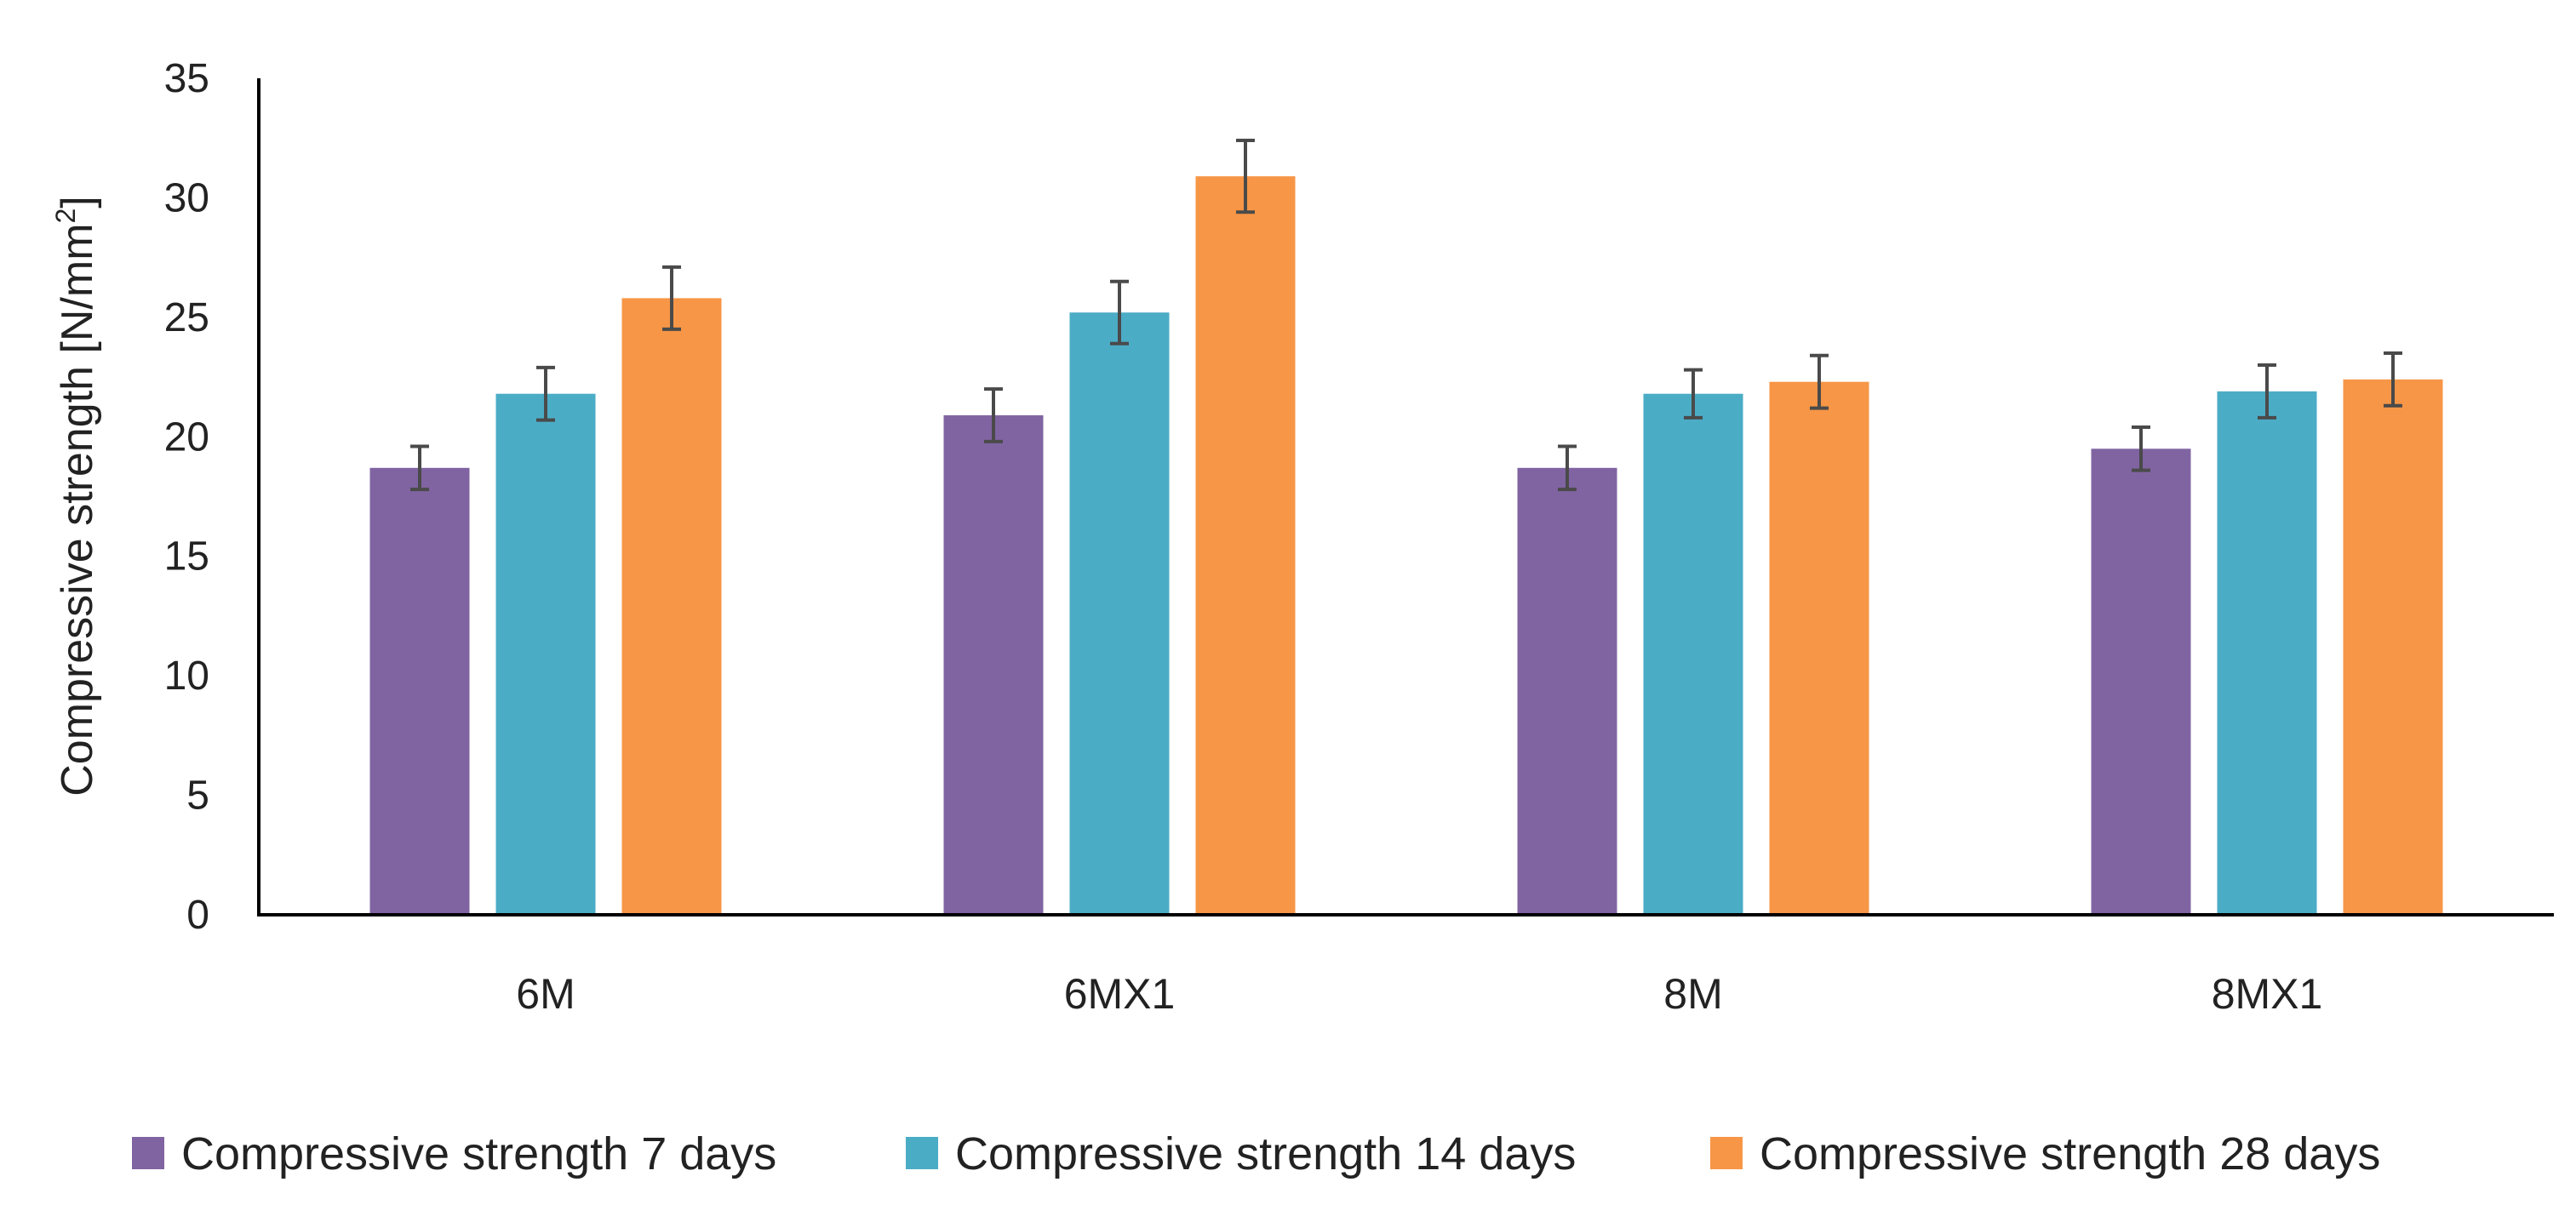 Image resolution: width=2576 pixels, height=1222 pixels. I want to click on legend-label-series-1: Compressive strength 7 days, so click(478, 1153).